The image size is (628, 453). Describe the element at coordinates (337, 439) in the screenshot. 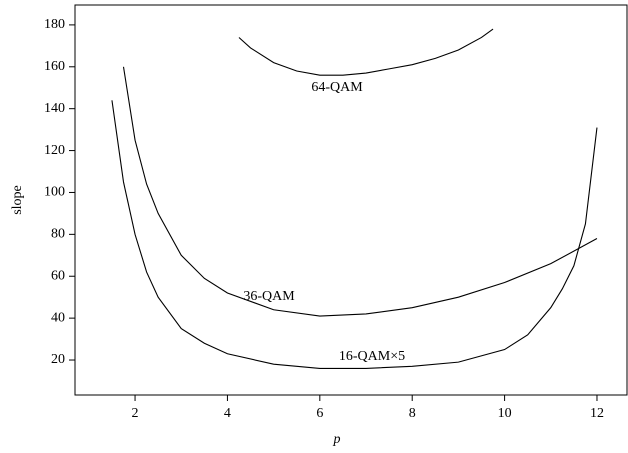

I see `x-axis-label: p` at that location.